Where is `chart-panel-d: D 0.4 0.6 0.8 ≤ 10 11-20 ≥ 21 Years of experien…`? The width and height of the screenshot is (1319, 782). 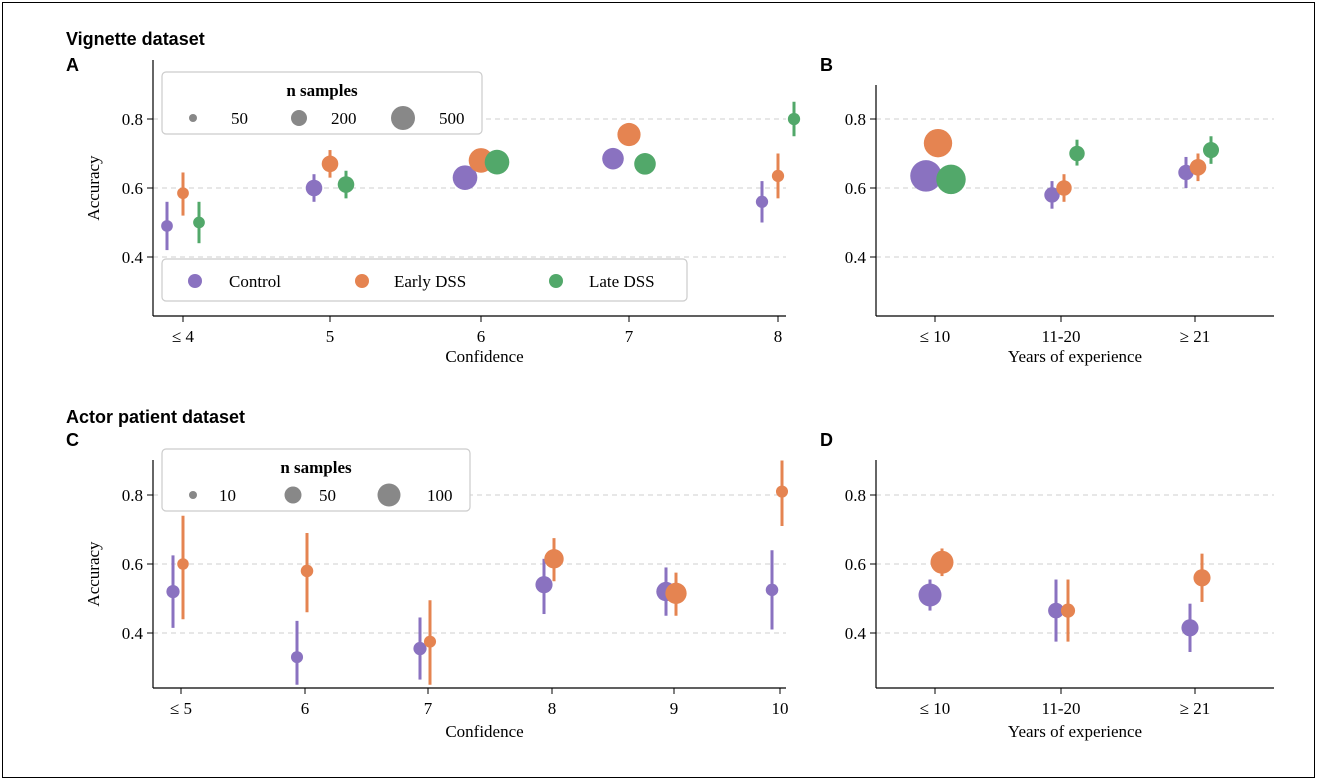
chart-panel-d: D 0.4 0.6 0.8 ≤ 10 11-20 ≥ 21 Years of experien… is located at coordinates (1047, 585).